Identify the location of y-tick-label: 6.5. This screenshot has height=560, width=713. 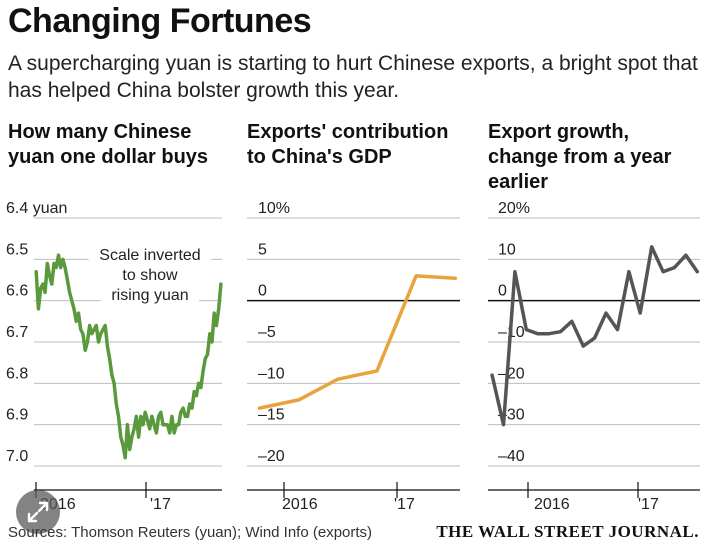
(17, 249).